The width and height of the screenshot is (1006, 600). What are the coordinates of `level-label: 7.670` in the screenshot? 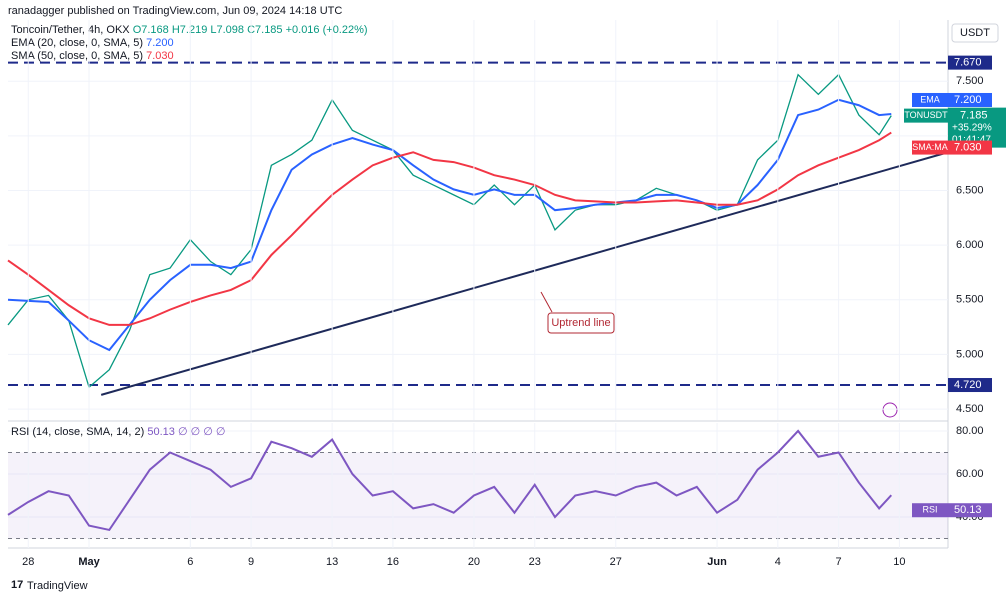 It's located at (968, 63).